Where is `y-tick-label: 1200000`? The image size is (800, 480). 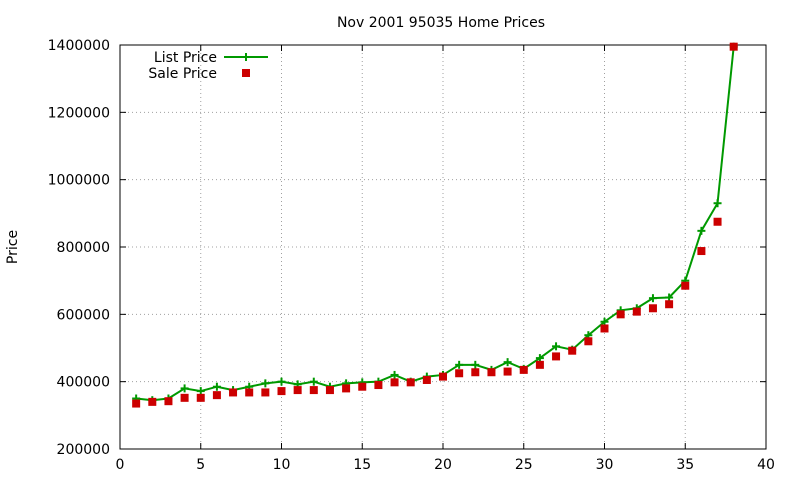 y-tick-label: 1200000 is located at coordinates (79, 113).